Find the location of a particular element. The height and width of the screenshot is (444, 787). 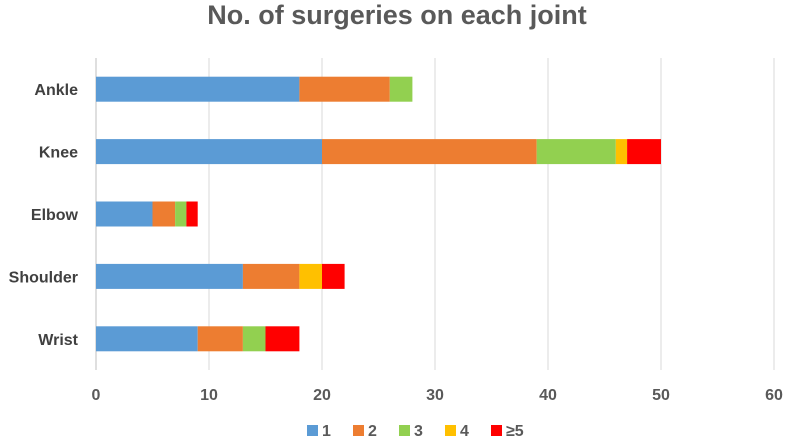

legend-label-3: 3 is located at coordinates (418, 431).